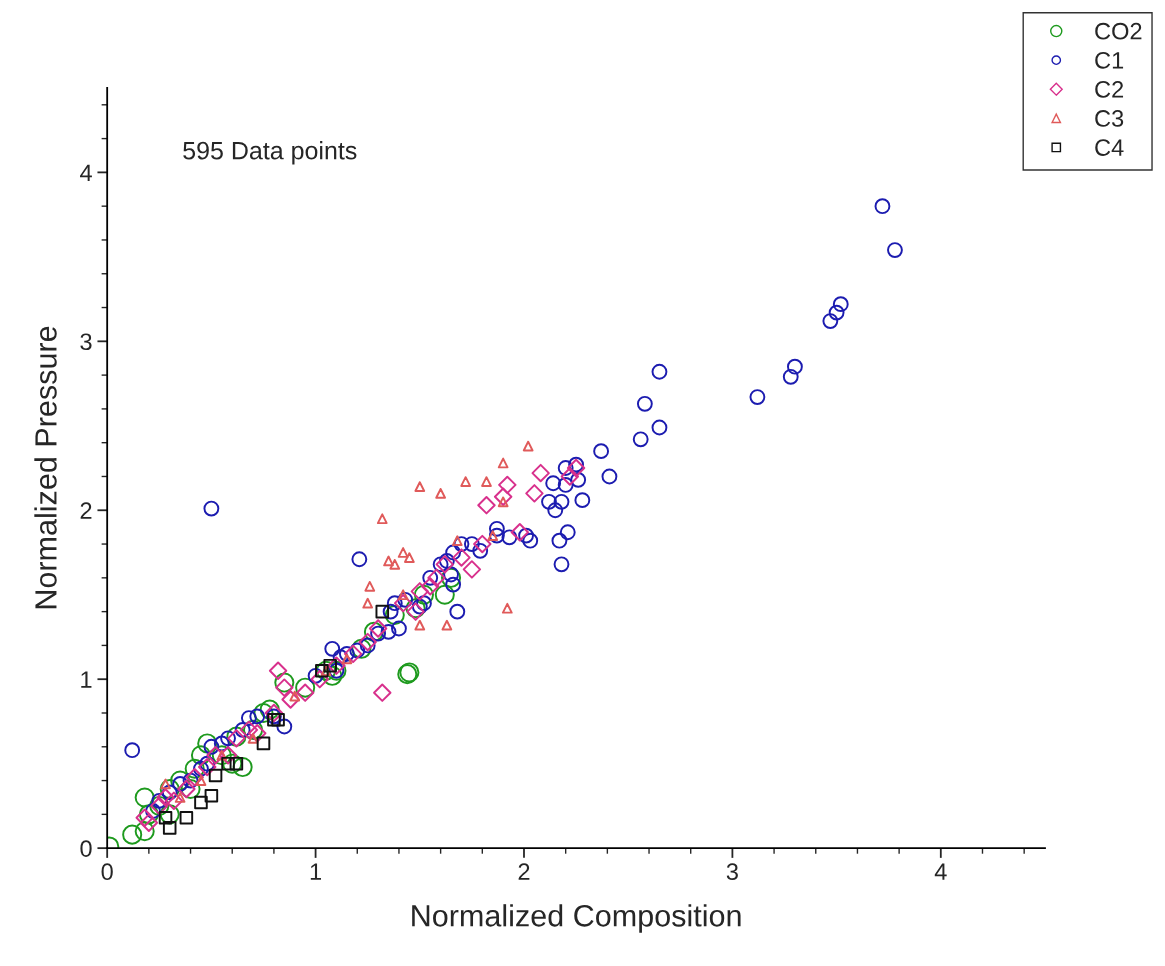 The image size is (1165, 966). Describe the element at coordinates (732, 872) in the screenshot. I see `x-tick-label: 3` at that location.